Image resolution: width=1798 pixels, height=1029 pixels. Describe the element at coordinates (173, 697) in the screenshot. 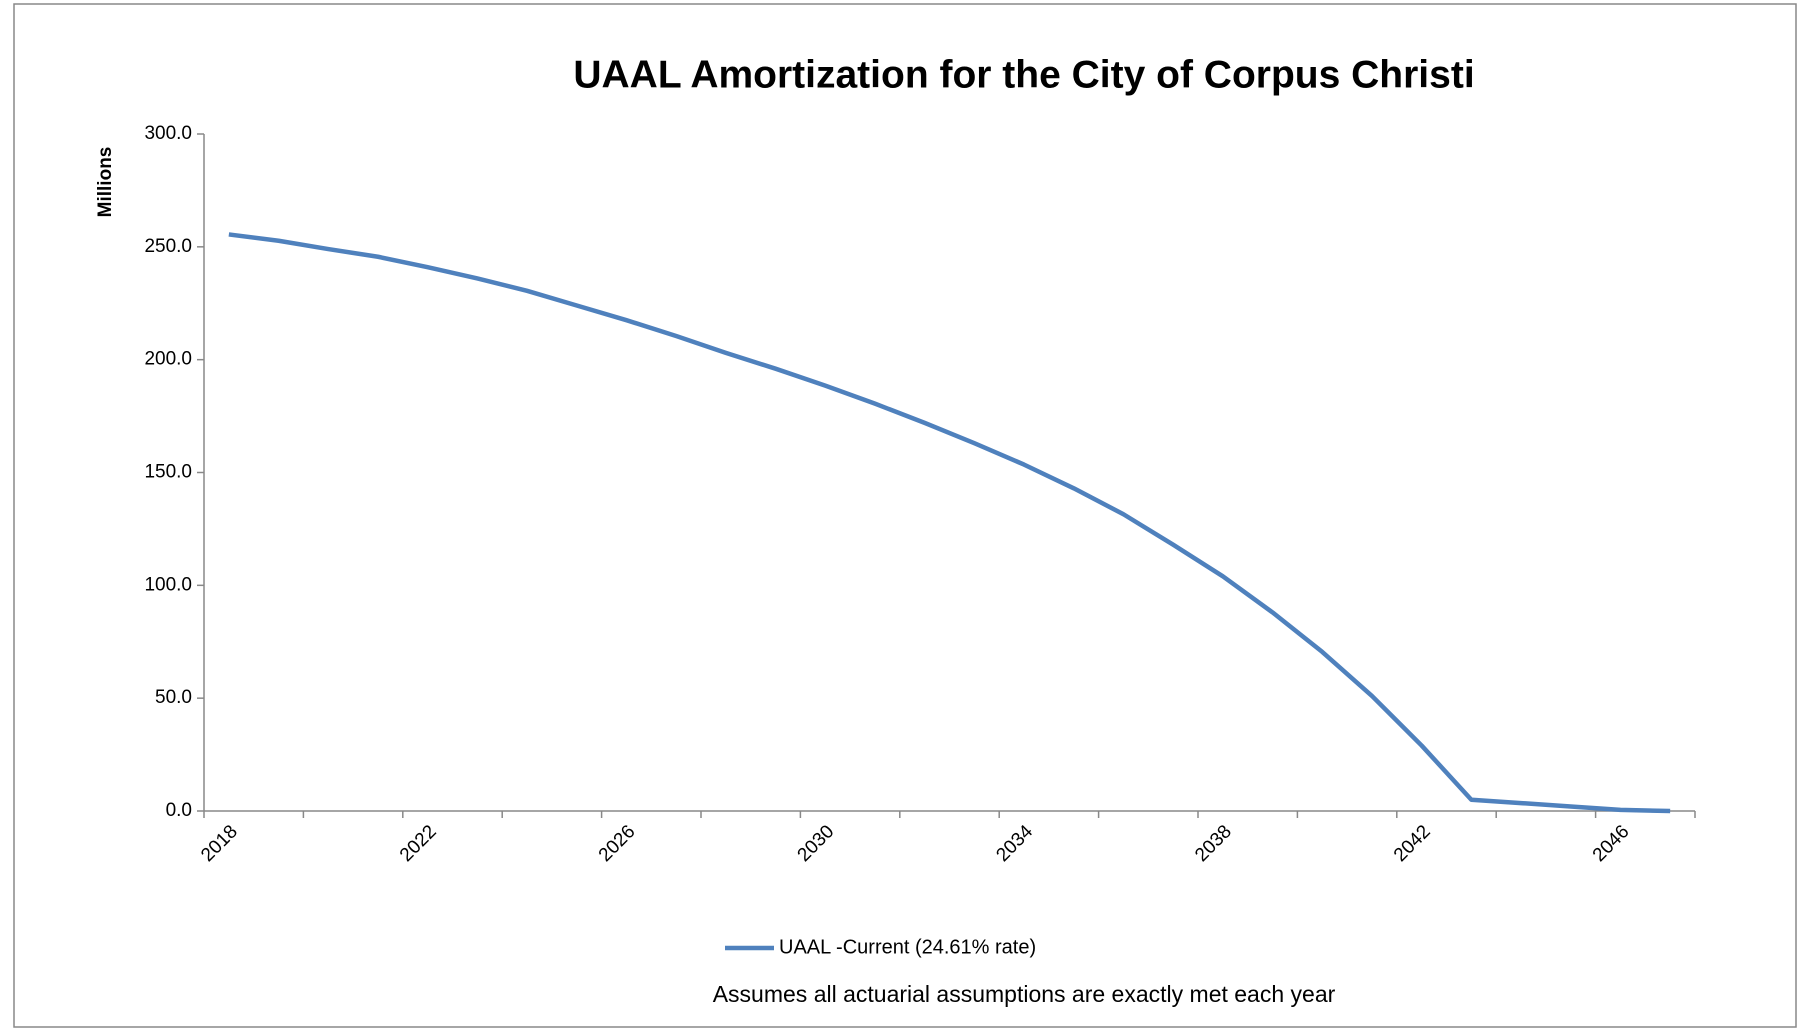

I see `y-tick-label: 50.0` at that location.